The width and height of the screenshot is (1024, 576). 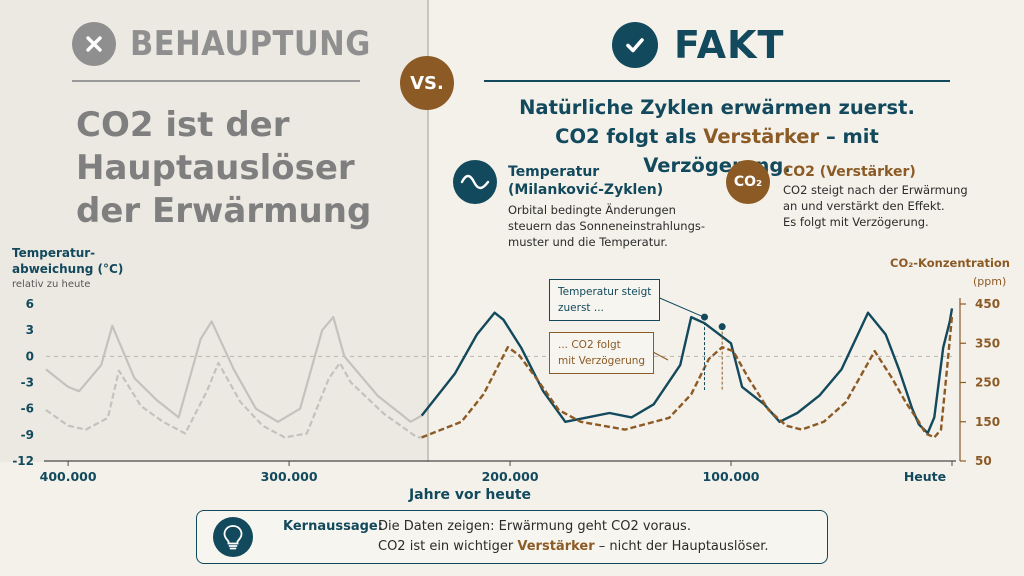 What do you see at coordinates (224, 168) in the screenshot?
I see `claim-text: CO2 ist der Hauptauslöser der Erwärmung` at bounding box center [224, 168].